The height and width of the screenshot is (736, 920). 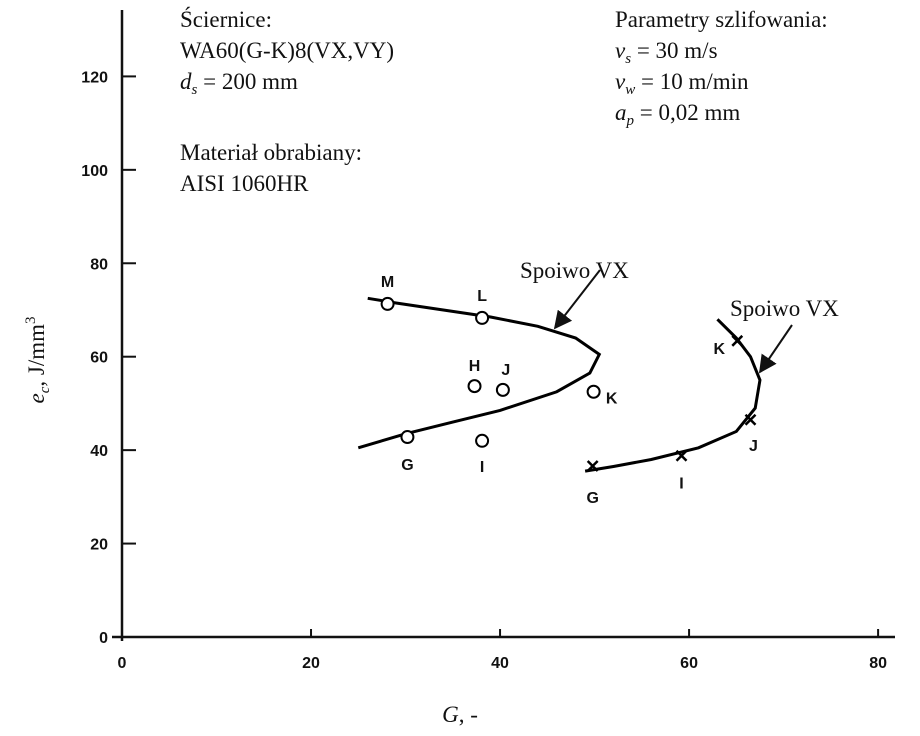 What do you see at coordinates (475, 366) in the screenshot?
I see `point-label: H` at bounding box center [475, 366].